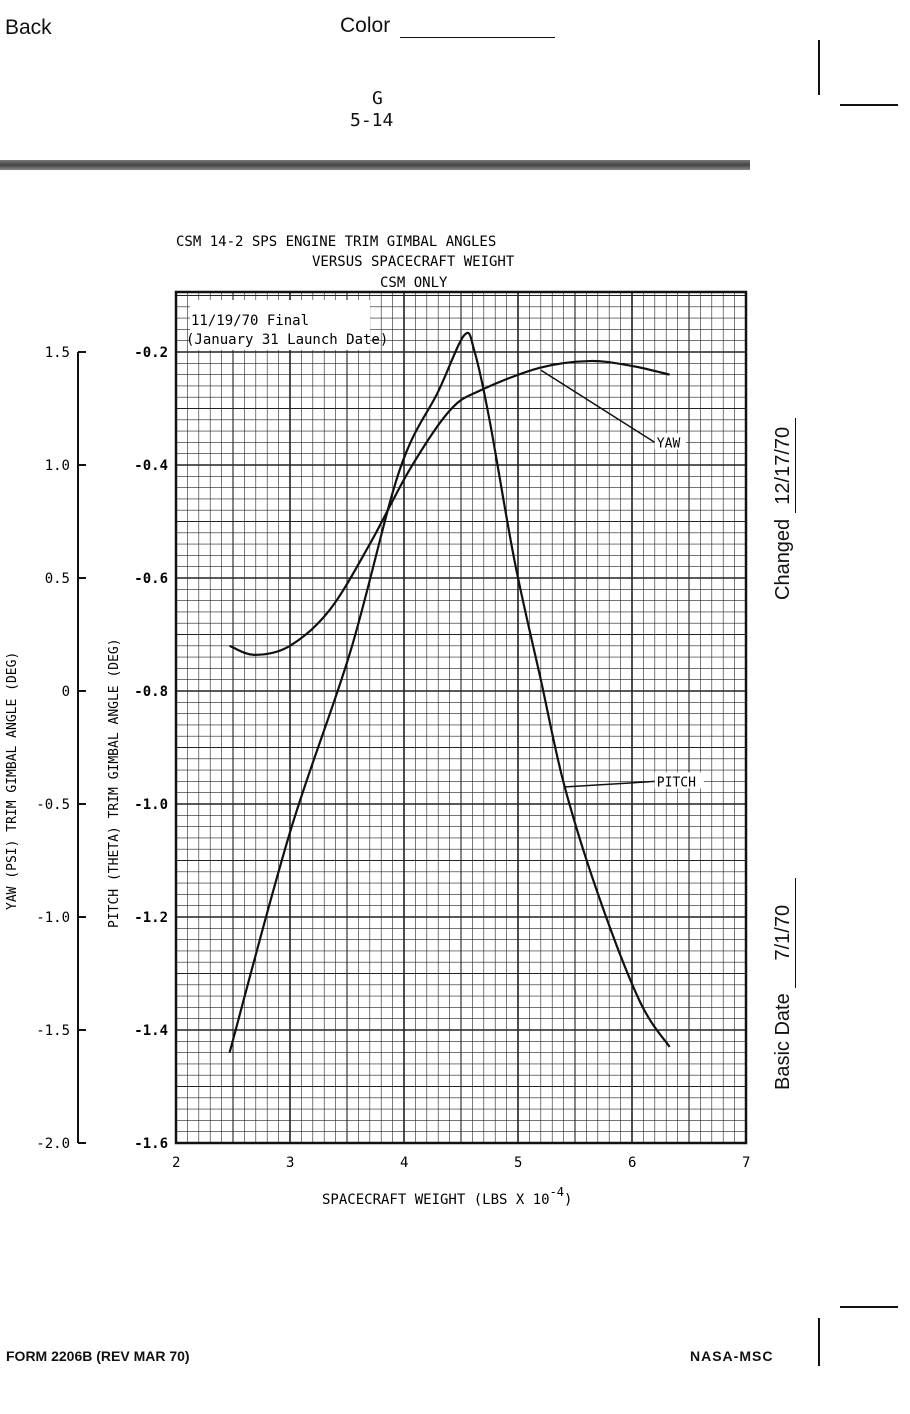 The height and width of the screenshot is (1414, 910). What do you see at coordinates (746, 1163) in the screenshot?
I see `x-tick-label: 7` at bounding box center [746, 1163].